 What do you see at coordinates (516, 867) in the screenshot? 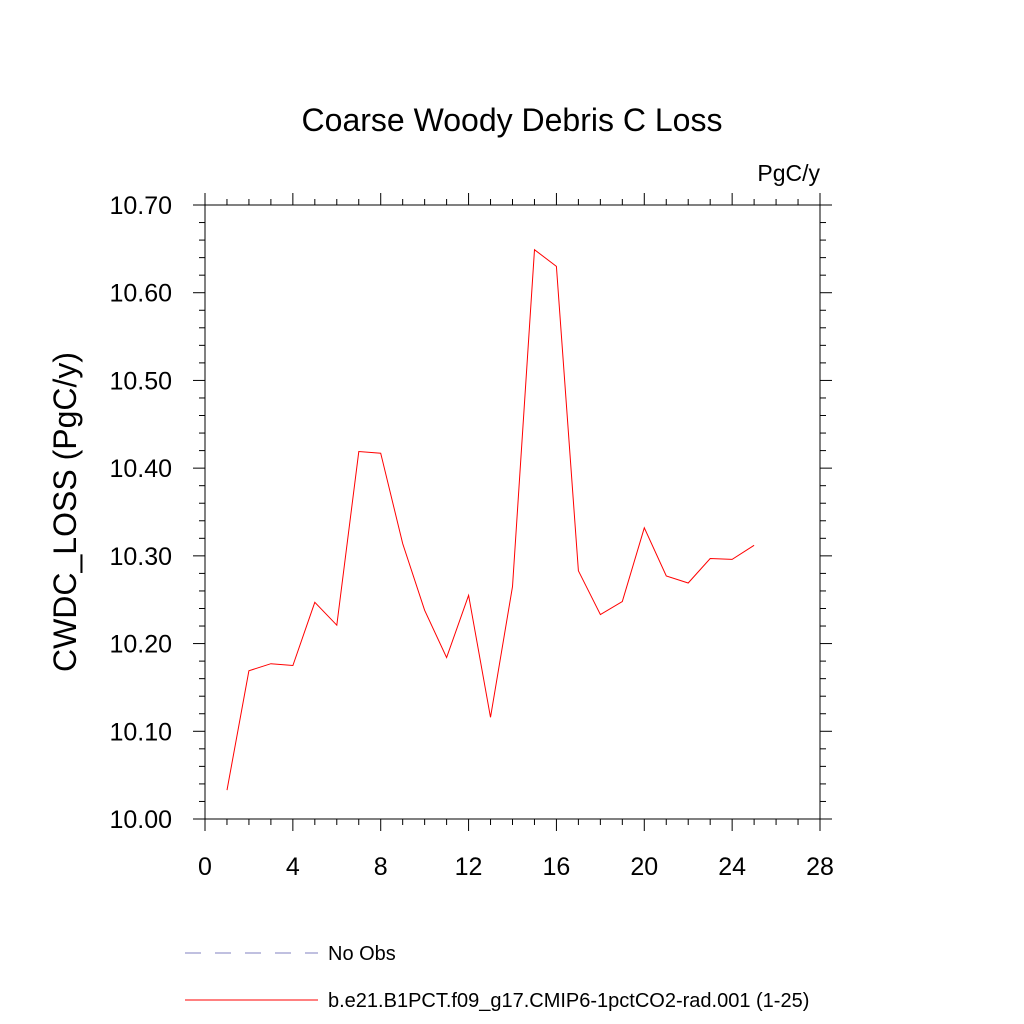
I see `x-tick-labels: 0 4 8 12 16 20 24 28` at bounding box center [516, 867].